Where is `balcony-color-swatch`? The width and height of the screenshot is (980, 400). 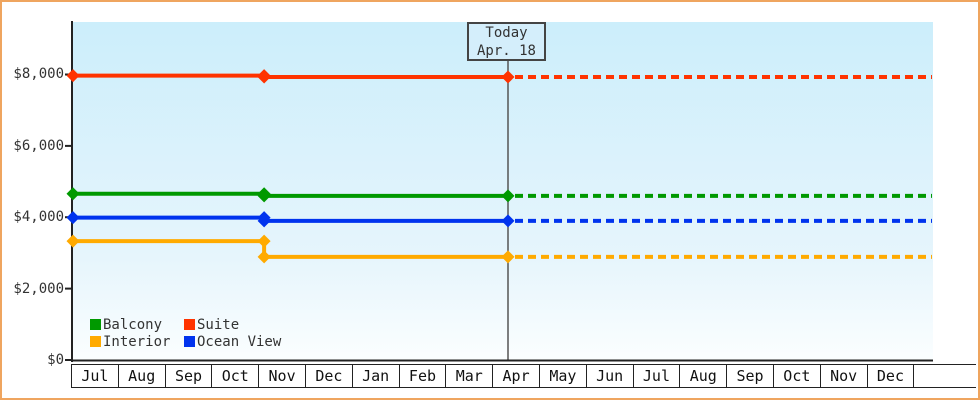 balcony-color-swatch is located at coordinates (95, 324).